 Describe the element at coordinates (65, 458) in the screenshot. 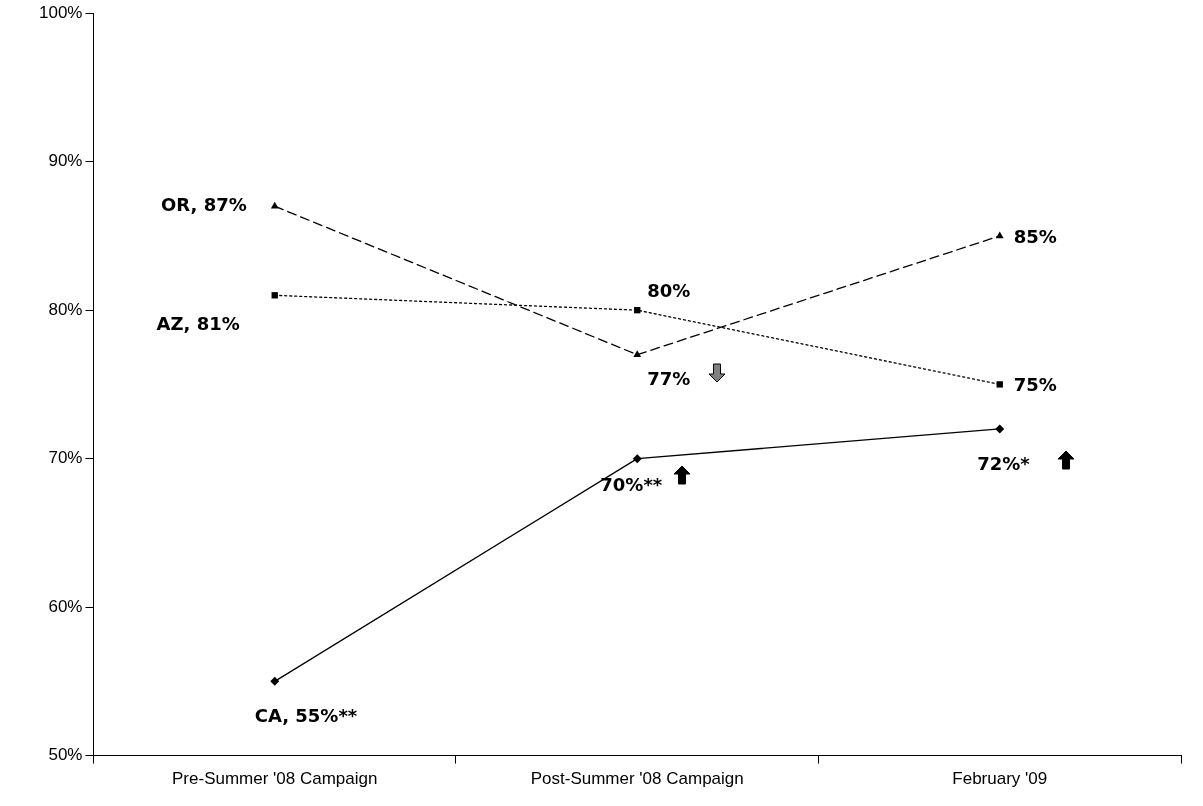

I see `y-tick-label: 70%` at that location.